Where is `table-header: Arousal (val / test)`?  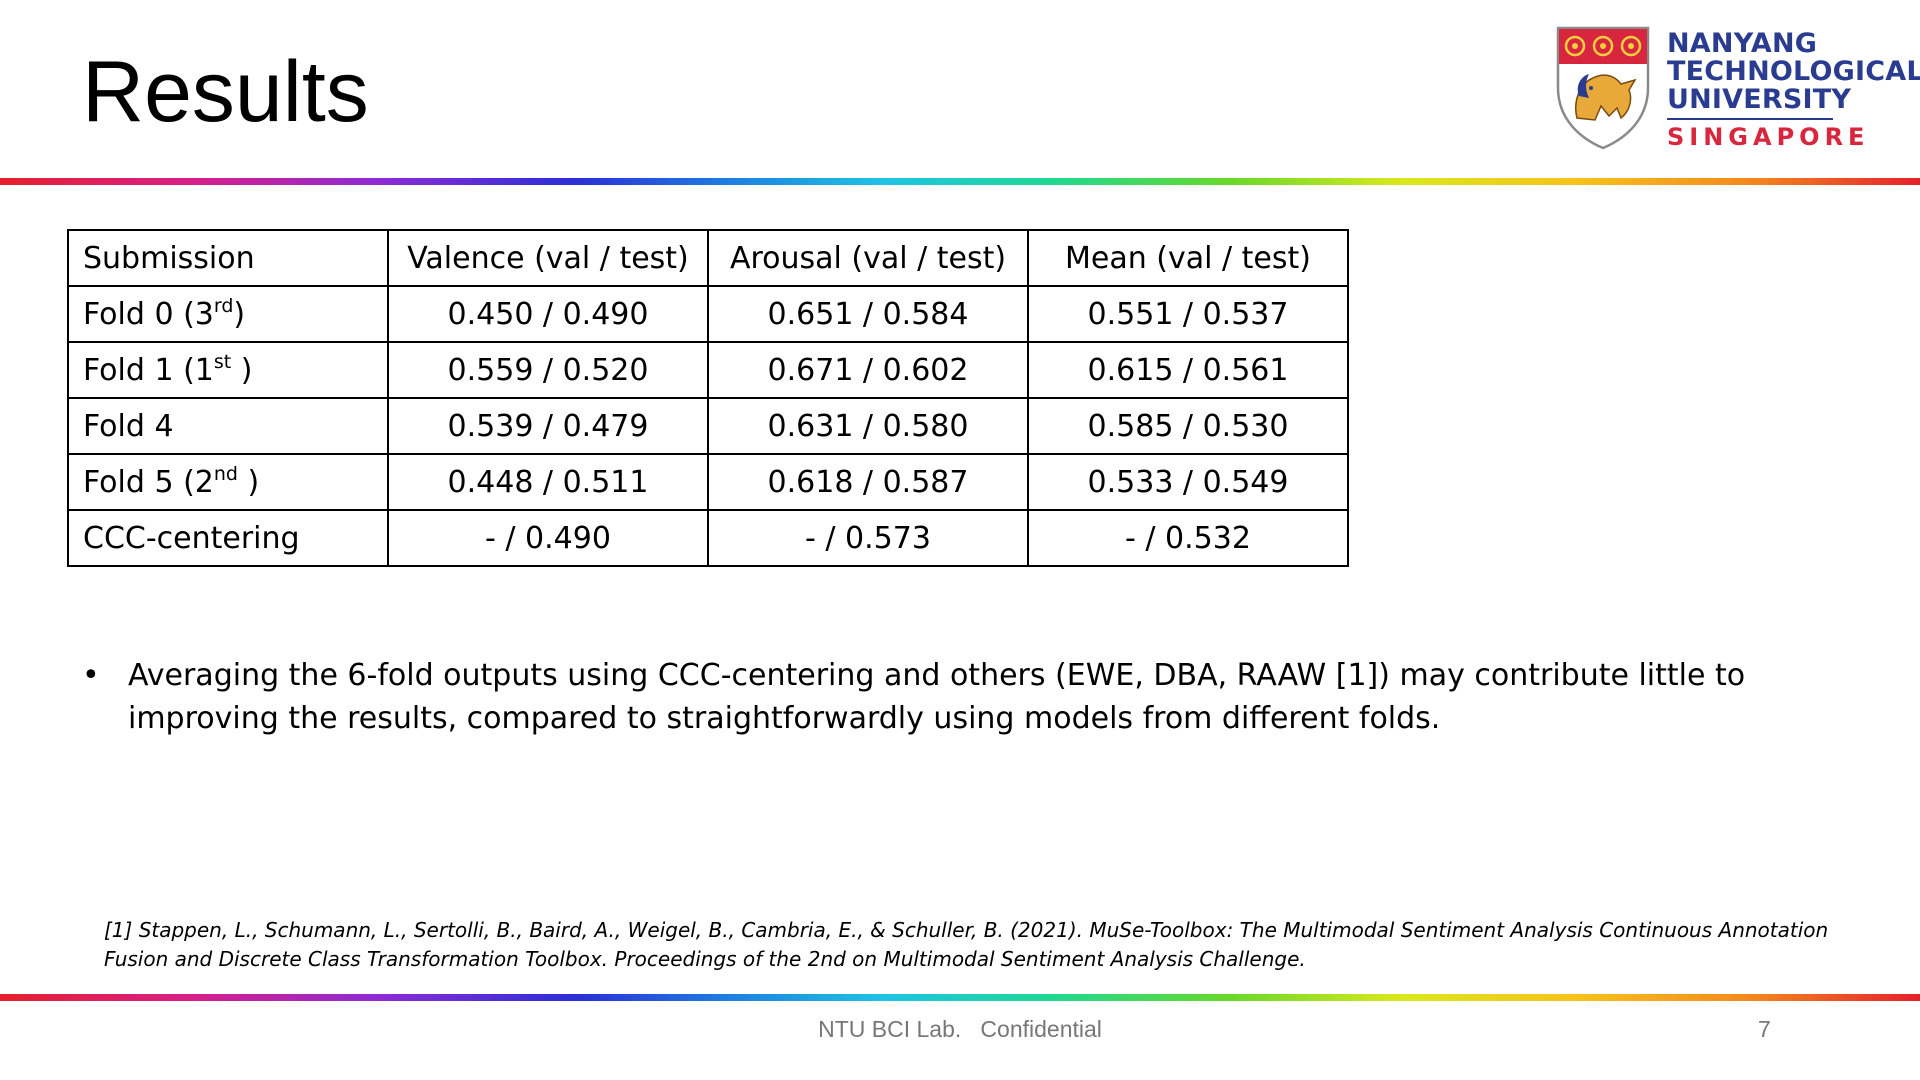 table-header: Arousal (val / test) is located at coordinates (868, 258).